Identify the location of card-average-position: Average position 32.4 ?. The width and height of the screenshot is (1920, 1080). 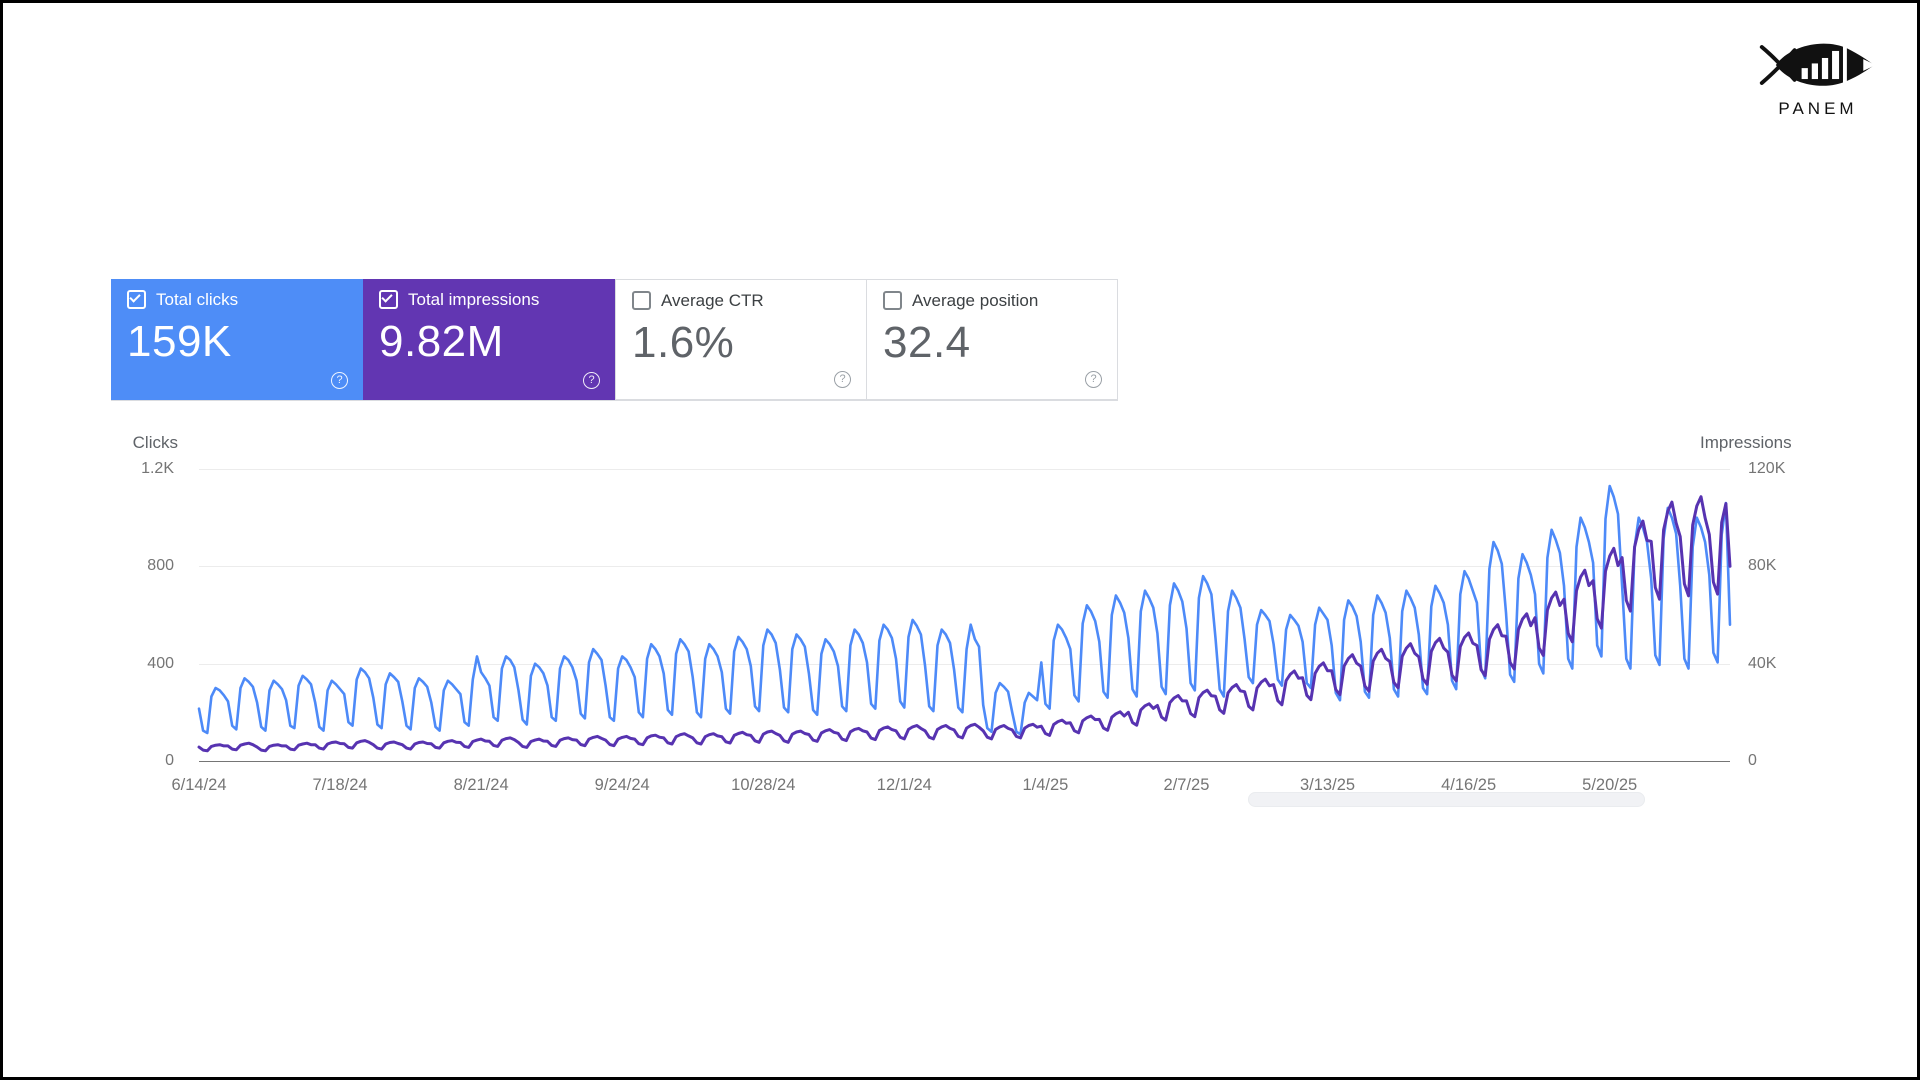
(992, 339).